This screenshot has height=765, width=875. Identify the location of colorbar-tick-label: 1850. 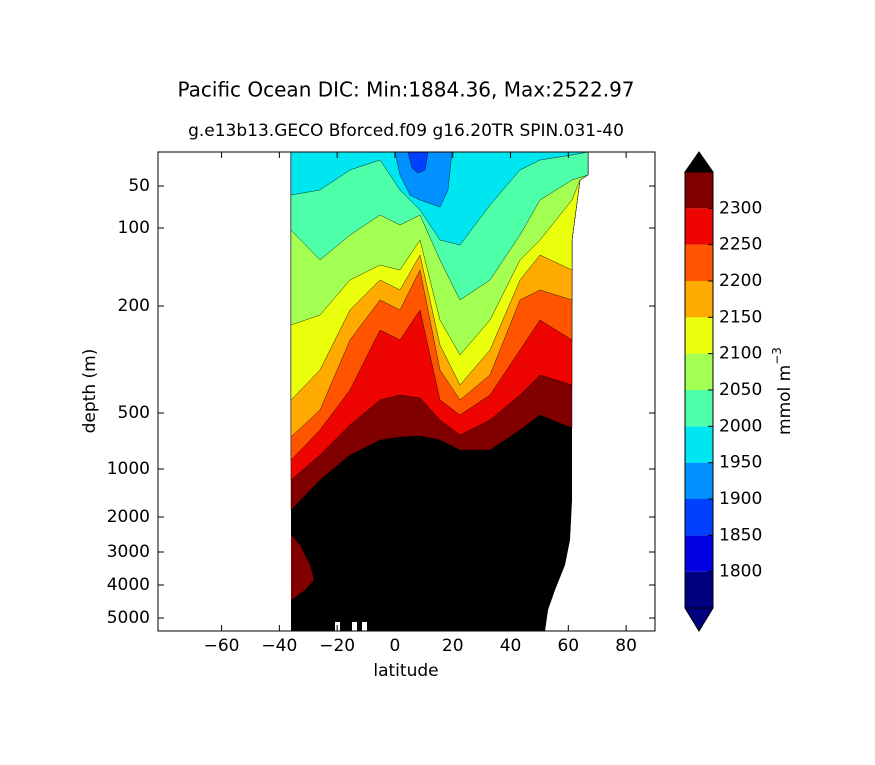
(740, 535).